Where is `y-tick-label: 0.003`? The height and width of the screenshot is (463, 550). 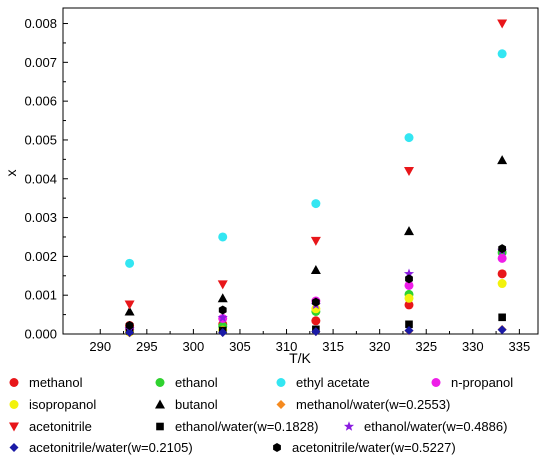
y-tick-label: 0.003 is located at coordinates (40, 217).